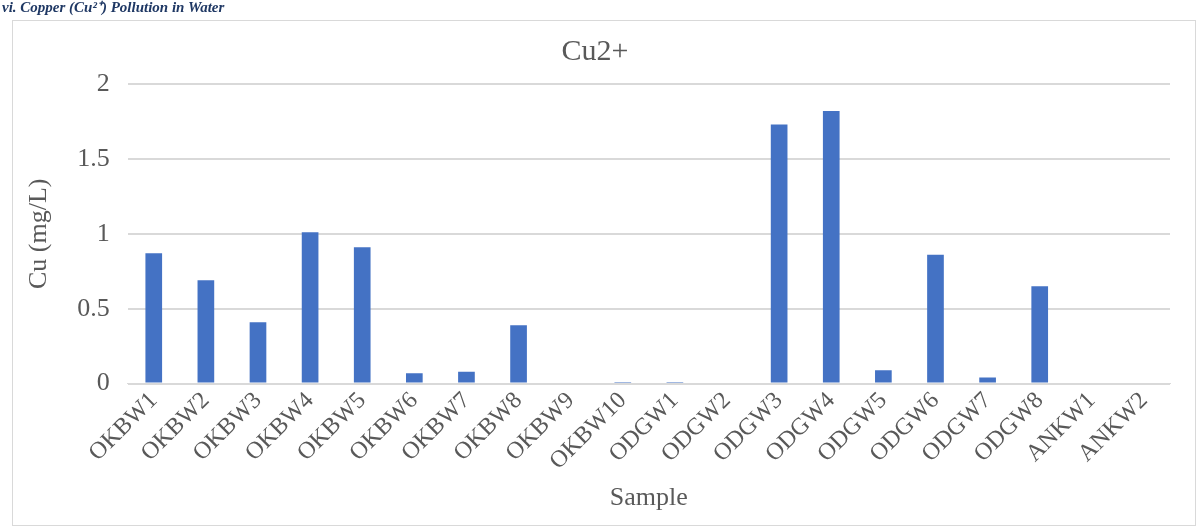 This screenshot has height=528, width=1200. Describe the element at coordinates (93, 307) in the screenshot. I see `y-tick-label: 0.5` at that location.